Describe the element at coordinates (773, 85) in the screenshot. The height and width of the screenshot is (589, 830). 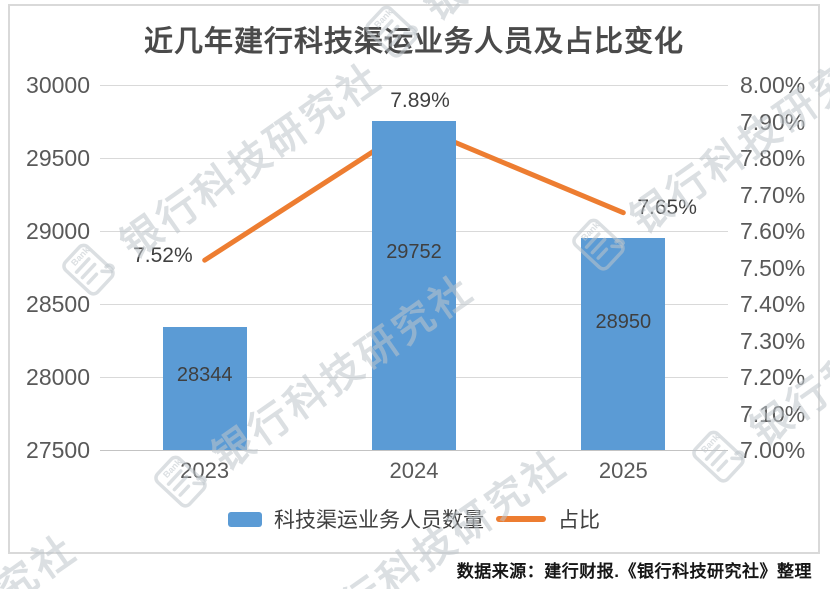
I see `right-axis-tick: 8.00%` at that location.